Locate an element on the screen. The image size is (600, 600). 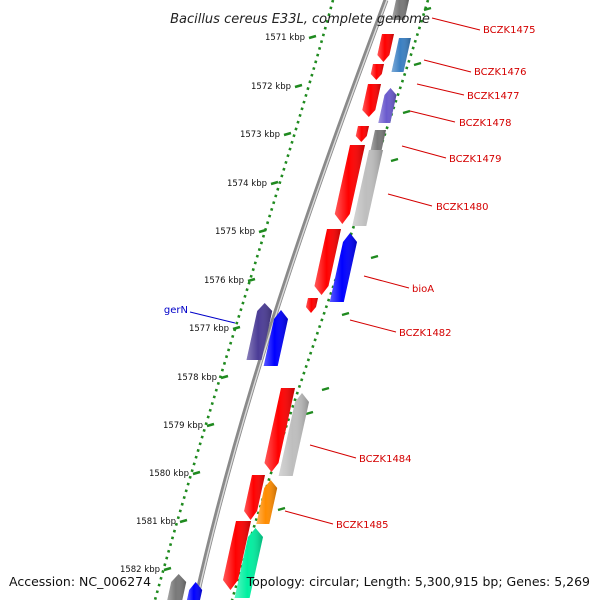
gene-label-bczk1485: BCZK1485 is located at coordinates (362, 525).